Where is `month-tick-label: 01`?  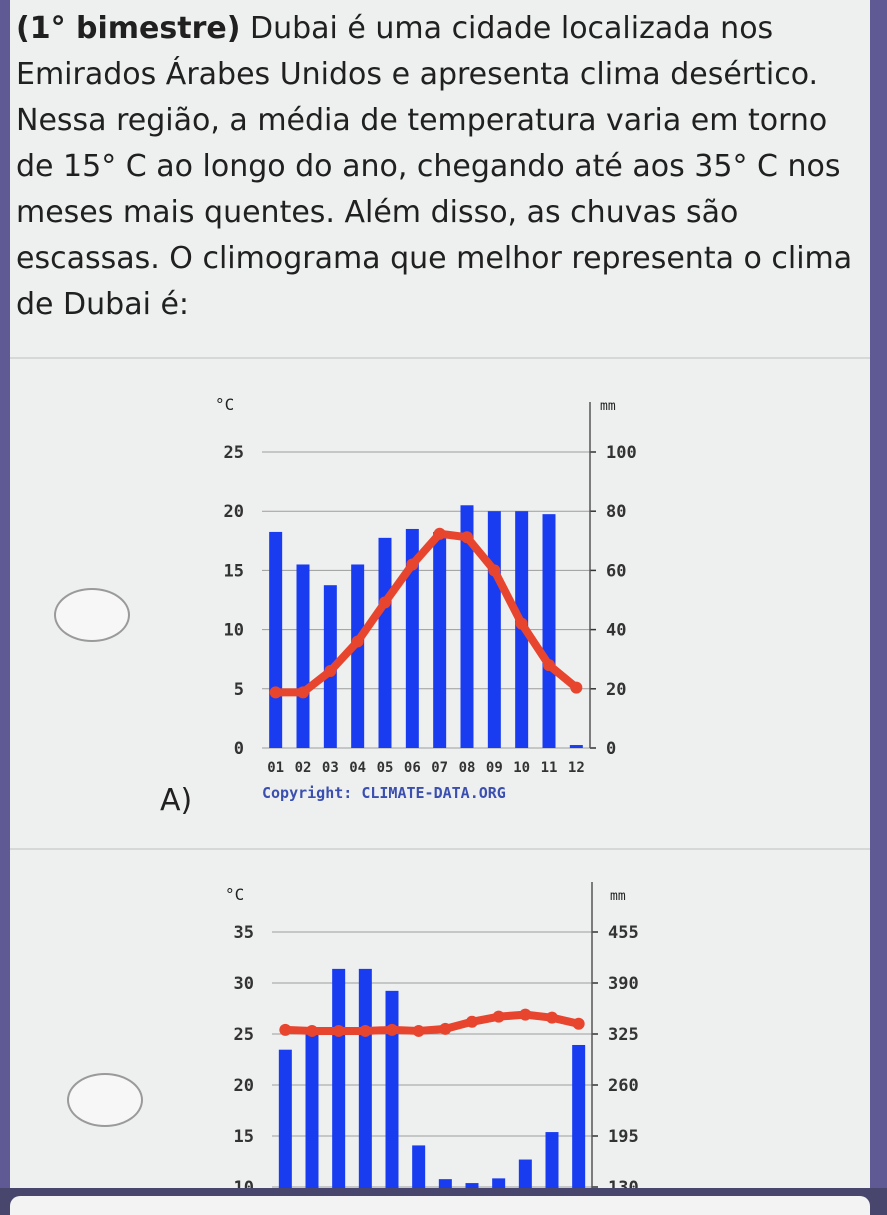 month-tick-label: 01 is located at coordinates (275, 768).